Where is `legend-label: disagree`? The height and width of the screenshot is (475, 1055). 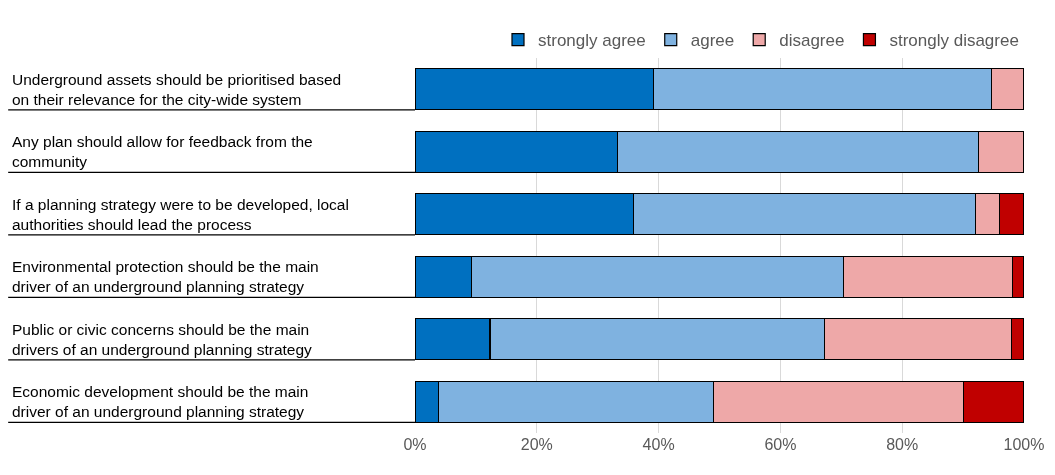 legend-label: disagree is located at coordinates (812, 41).